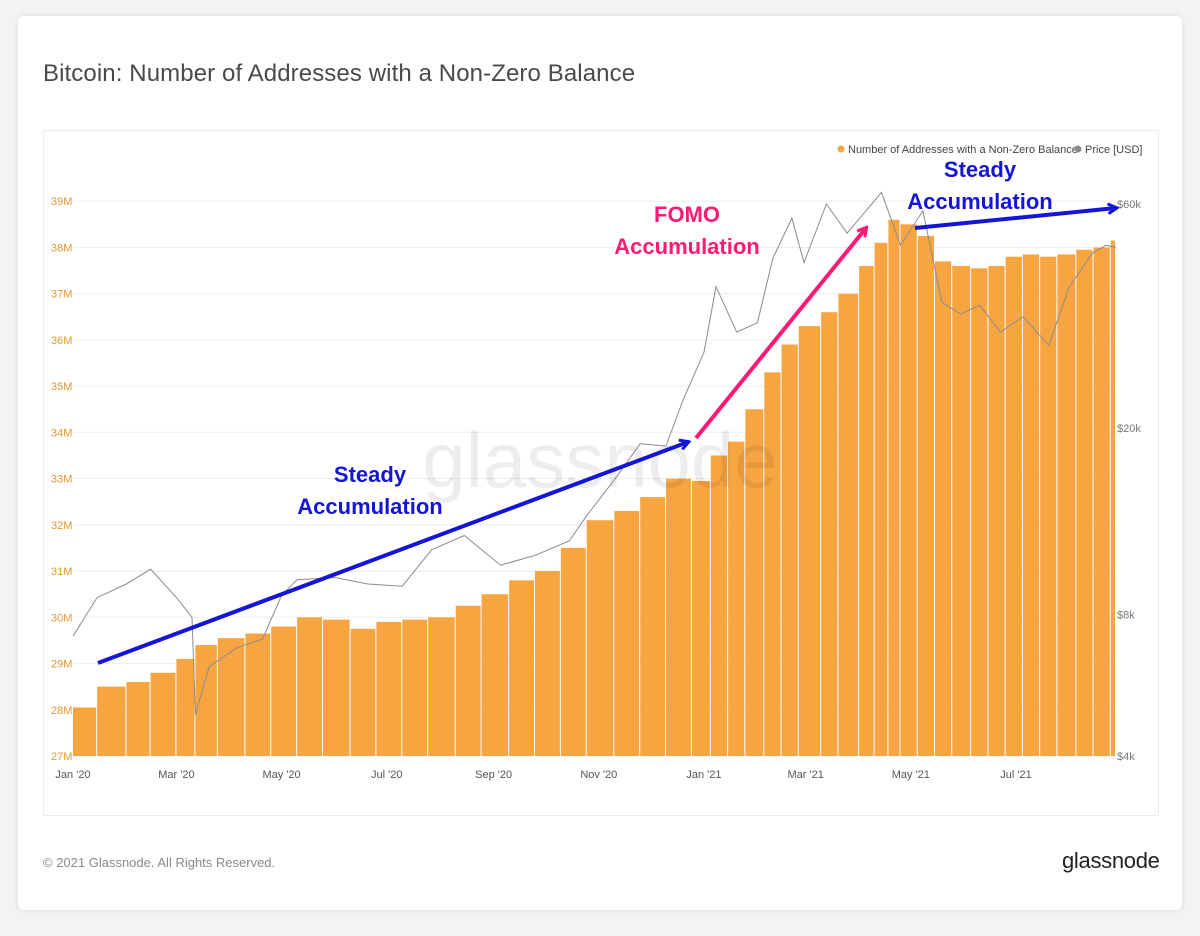 The height and width of the screenshot is (936, 1200). I want to click on left-tick-label: 34M, so click(61, 433).